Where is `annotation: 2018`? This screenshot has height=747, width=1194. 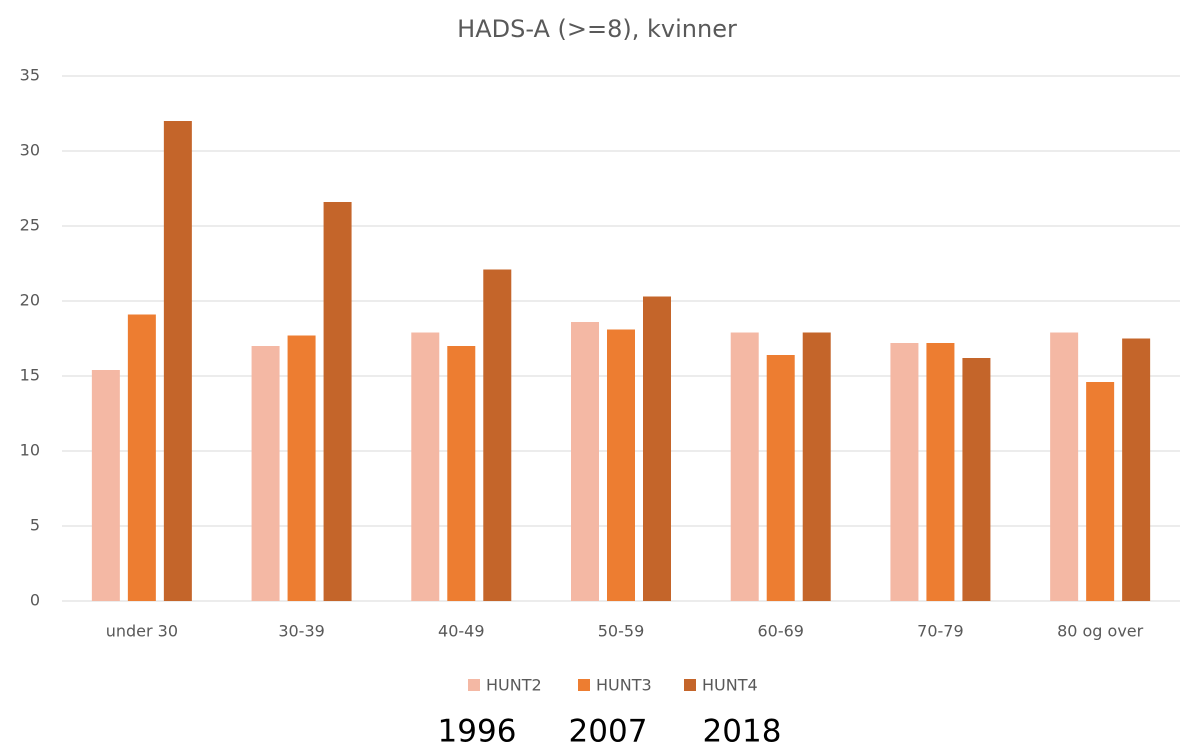
annotation: 2018 is located at coordinates (742, 730).